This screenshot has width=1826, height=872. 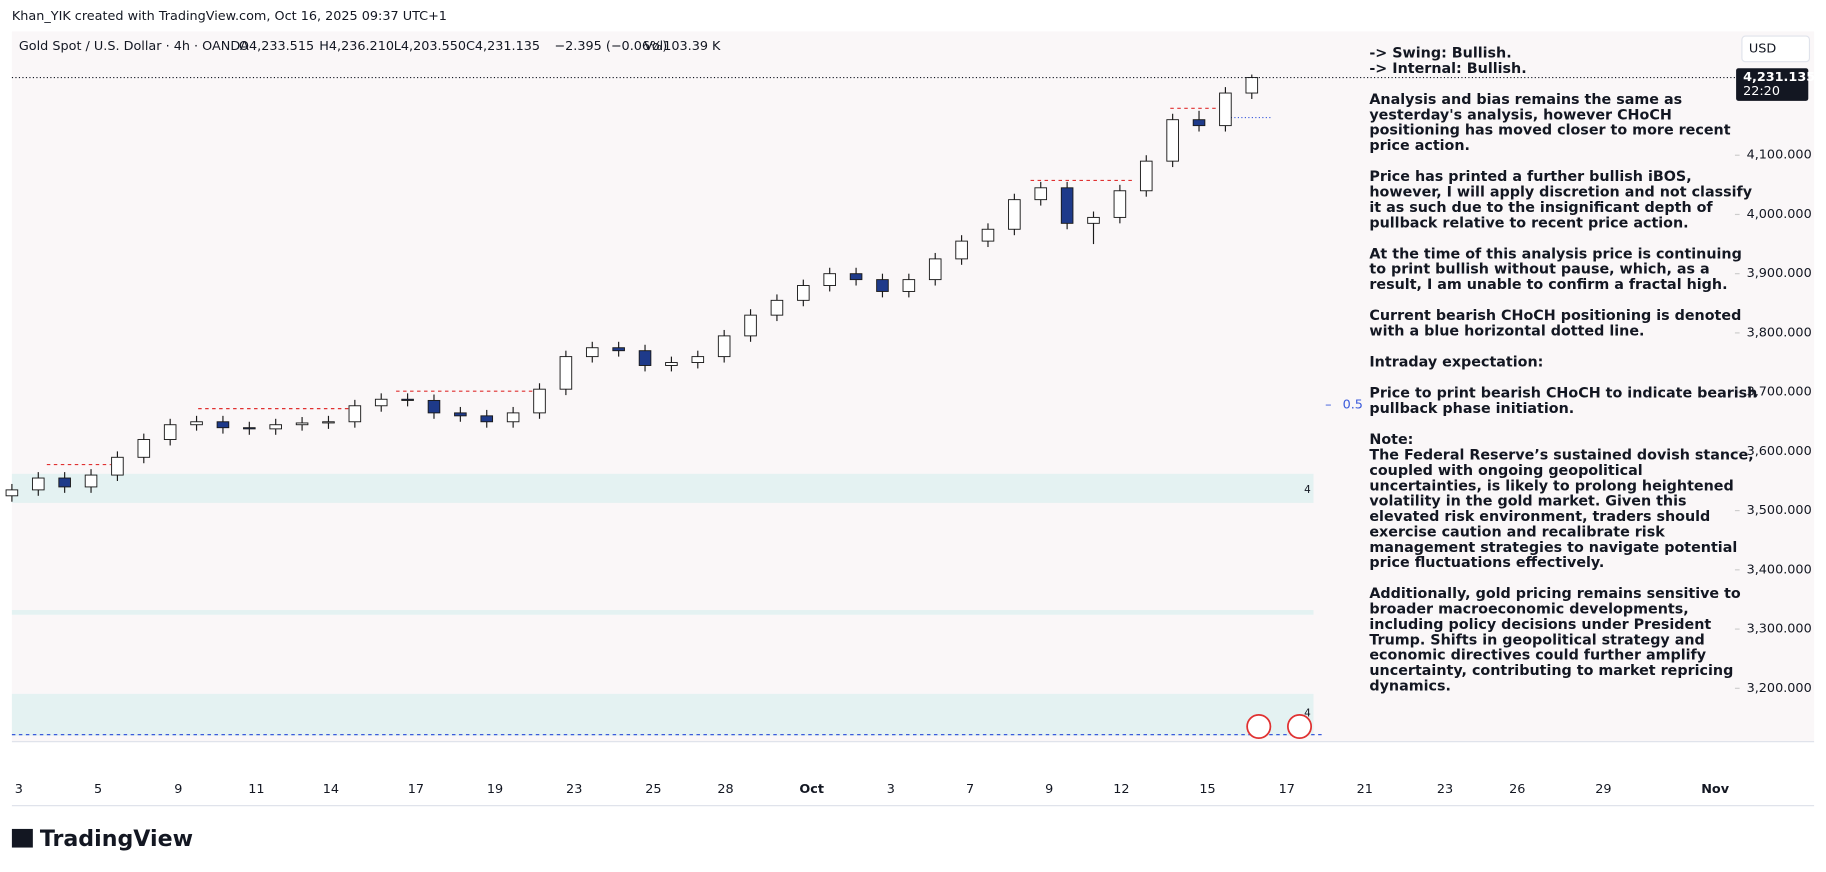 What do you see at coordinates (1762, 48) in the screenshot?
I see `currency: USD` at bounding box center [1762, 48].